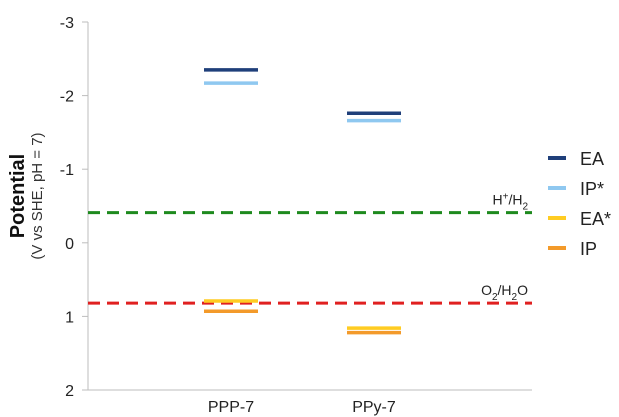 The image size is (619, 417). Describe the element at coordinates (592, 159) in the screenshot. I see `legend-label: EA` at that location.